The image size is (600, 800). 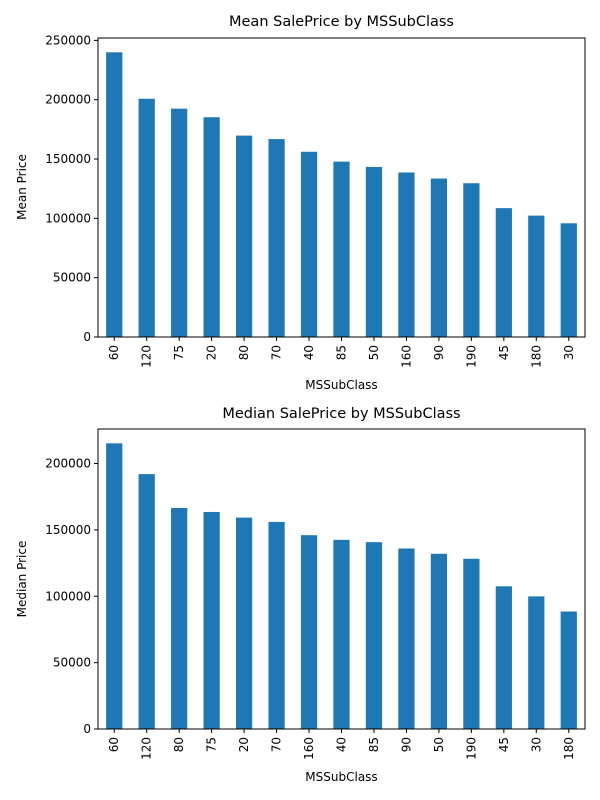 I want to click on x-ticks: 60 120 80 75 20 70 160 40 85 90 50 190 45 30 180, so click(x=341, y=744).